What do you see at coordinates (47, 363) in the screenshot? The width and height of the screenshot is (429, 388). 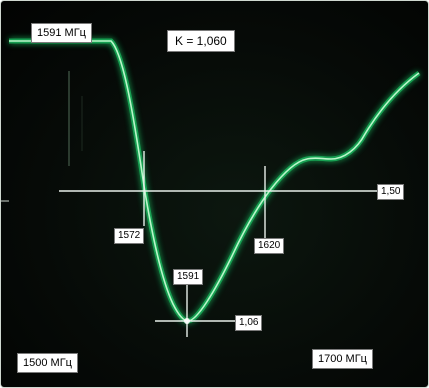 I see `range-start-label: 1500 МГц` at bounding box center [47, 363].